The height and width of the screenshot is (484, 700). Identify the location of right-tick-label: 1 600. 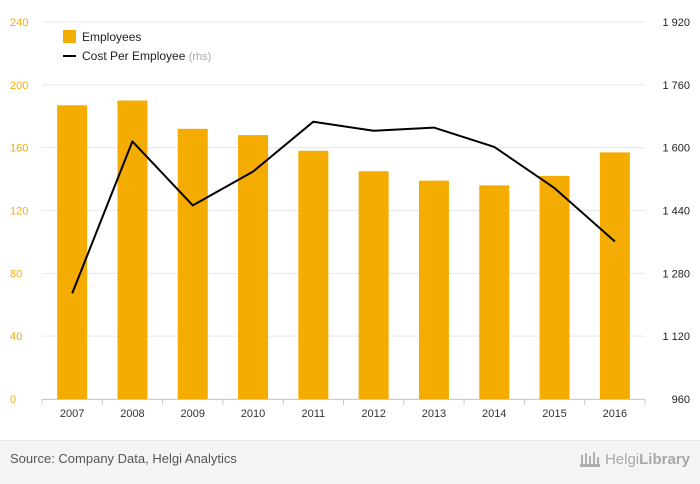
(676, 149).